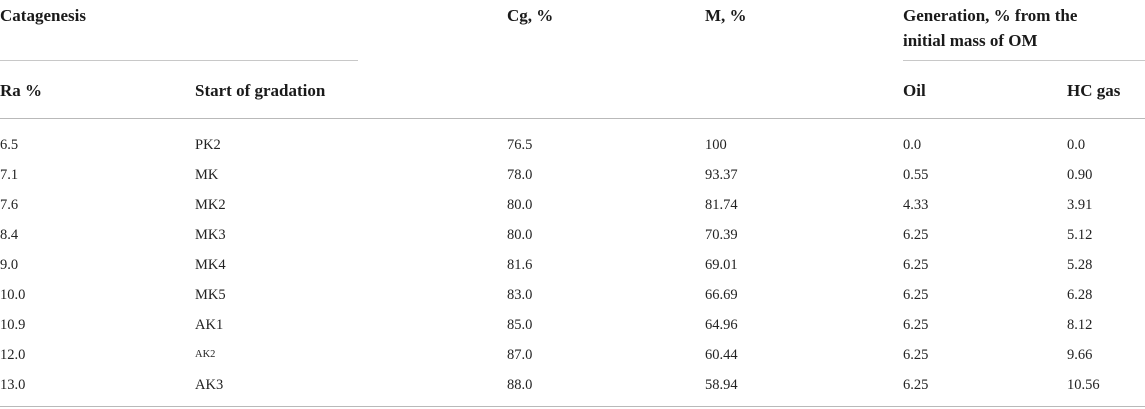 This screenshot has height=409, width=1145. What do you see at coordinates (208, 145) in the screenshot?
I see `cell-gradation: PK2` at bounding box center [208, 145].